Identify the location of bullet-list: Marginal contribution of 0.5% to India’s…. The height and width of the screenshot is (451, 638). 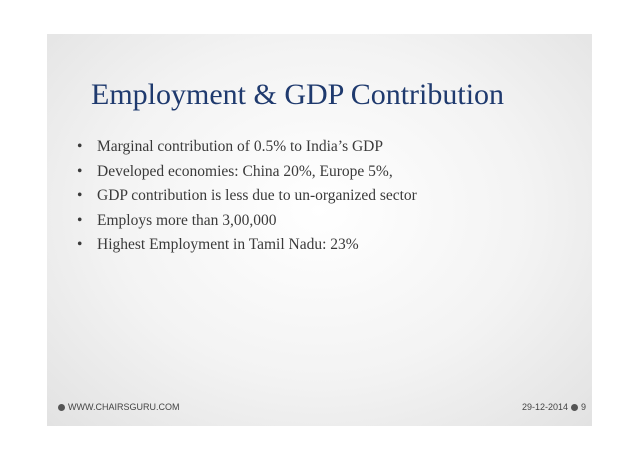
(247, 199).